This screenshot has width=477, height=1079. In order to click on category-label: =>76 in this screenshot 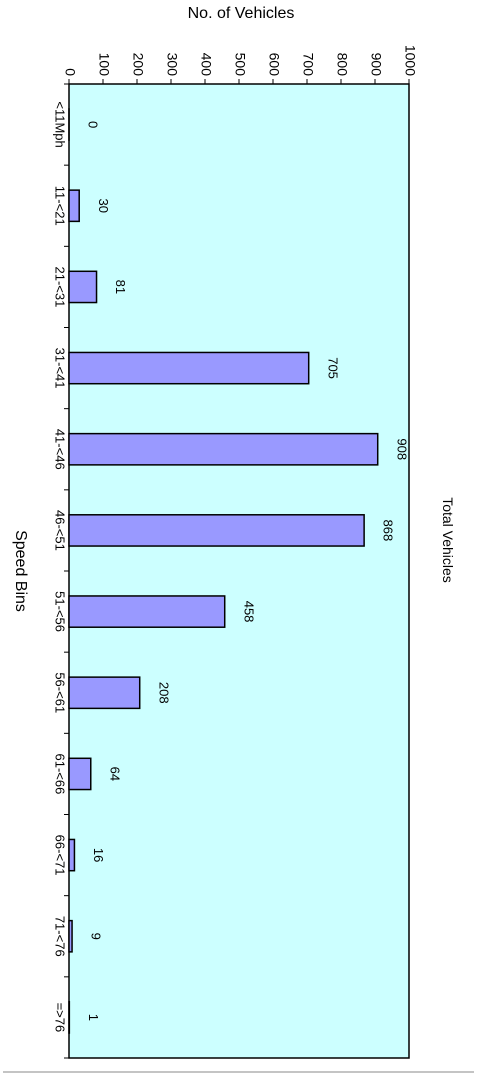, I will do `click(60, 1018)`.